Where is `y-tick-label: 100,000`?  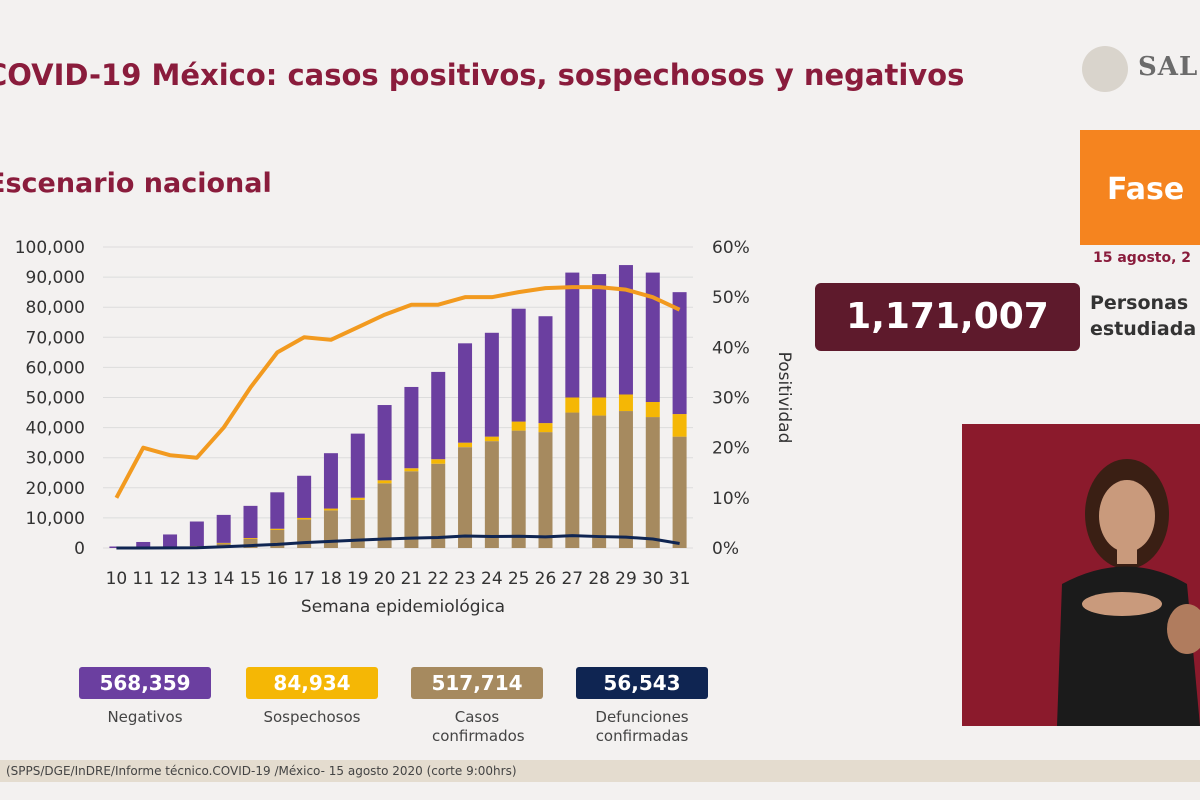
y-tick-label: 100,000 is located at coordinates (50, 248).